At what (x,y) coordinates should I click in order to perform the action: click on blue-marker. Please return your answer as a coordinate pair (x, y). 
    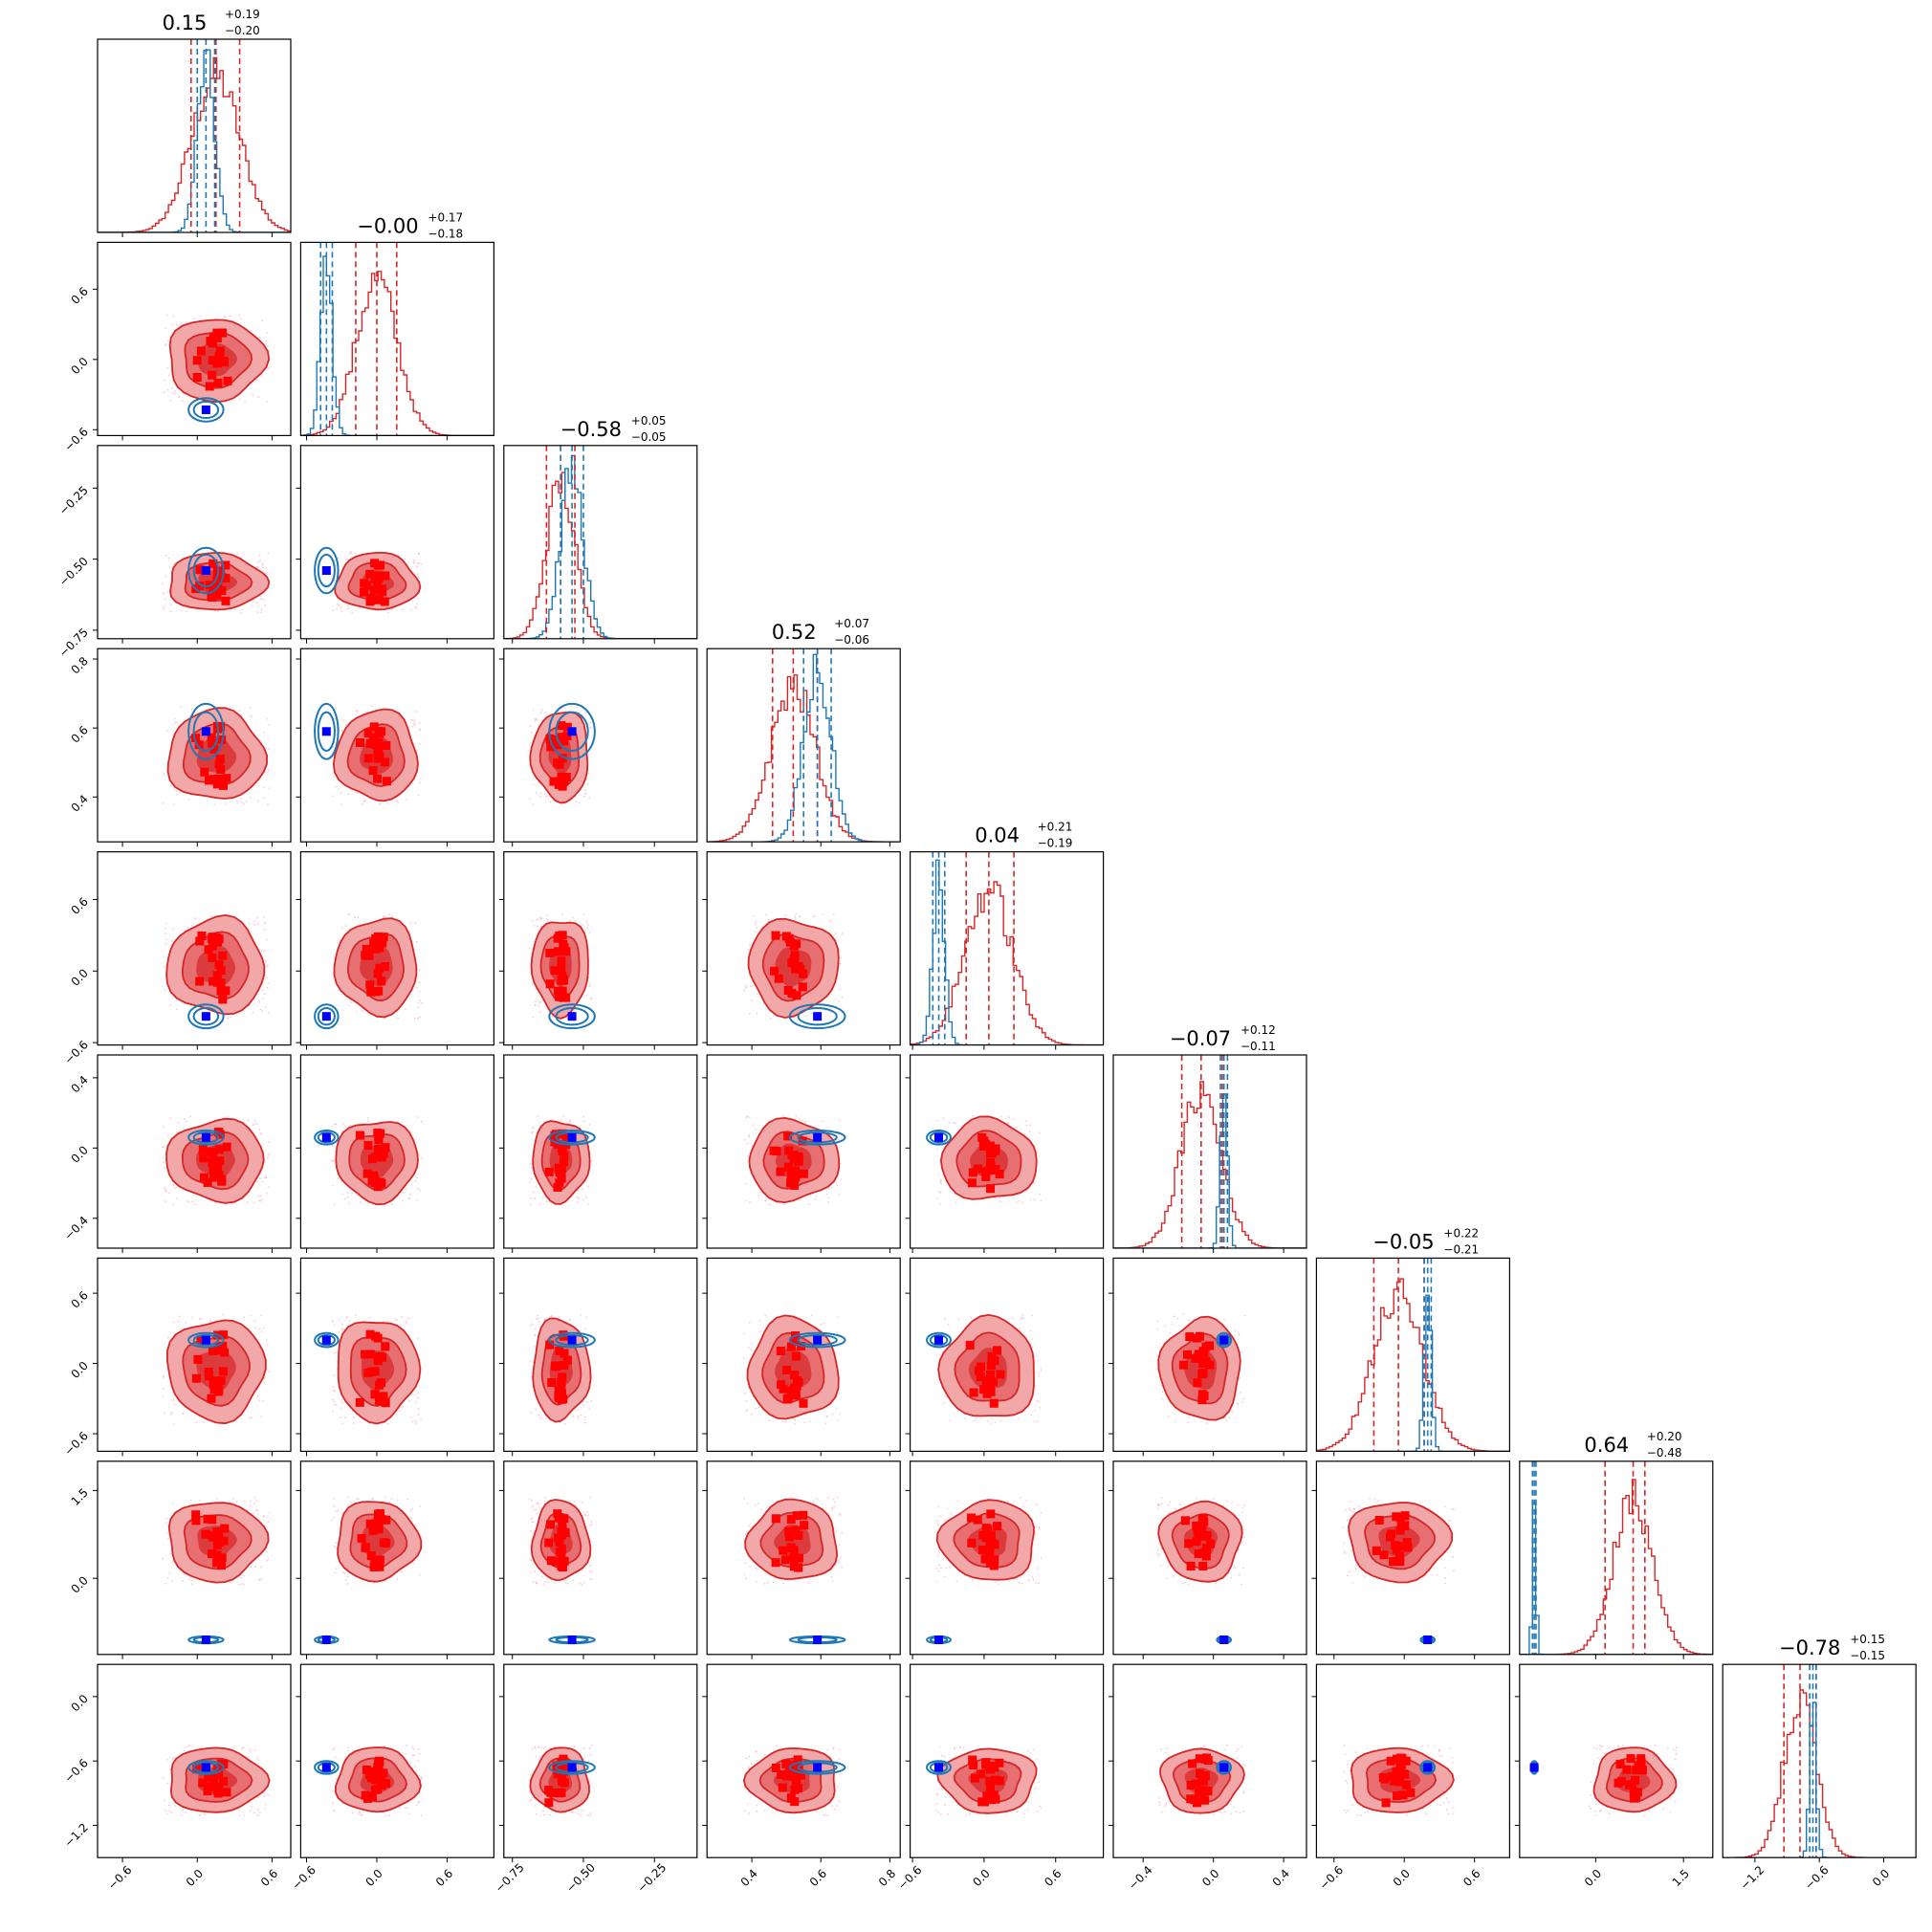
    Looking at the image, I should click on (326, 731).